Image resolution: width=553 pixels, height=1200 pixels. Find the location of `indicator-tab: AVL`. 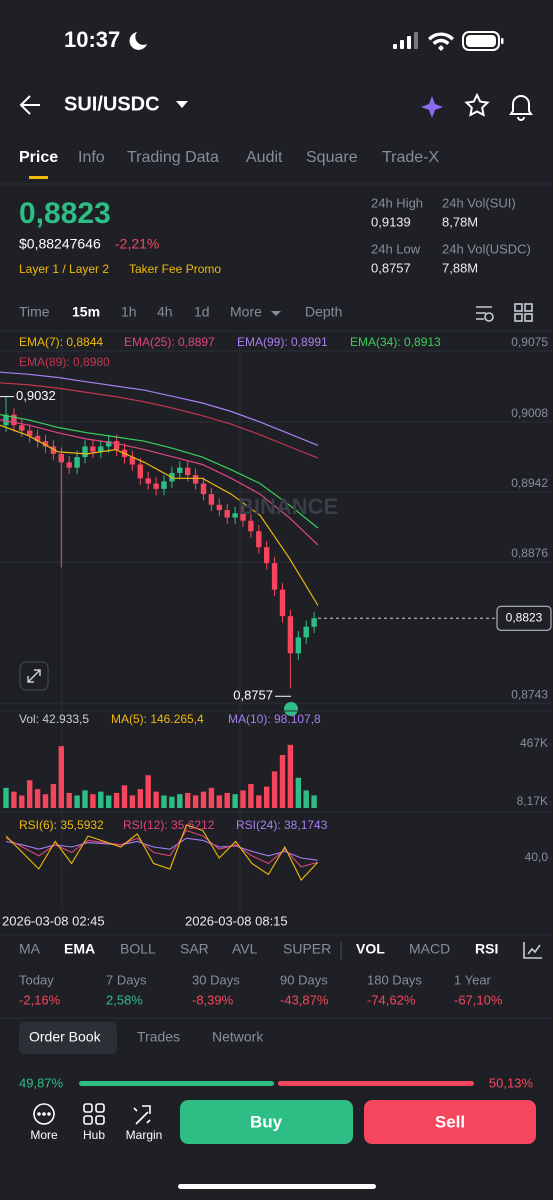

indicator-tab: AVL is located at coordinates (245, 949).